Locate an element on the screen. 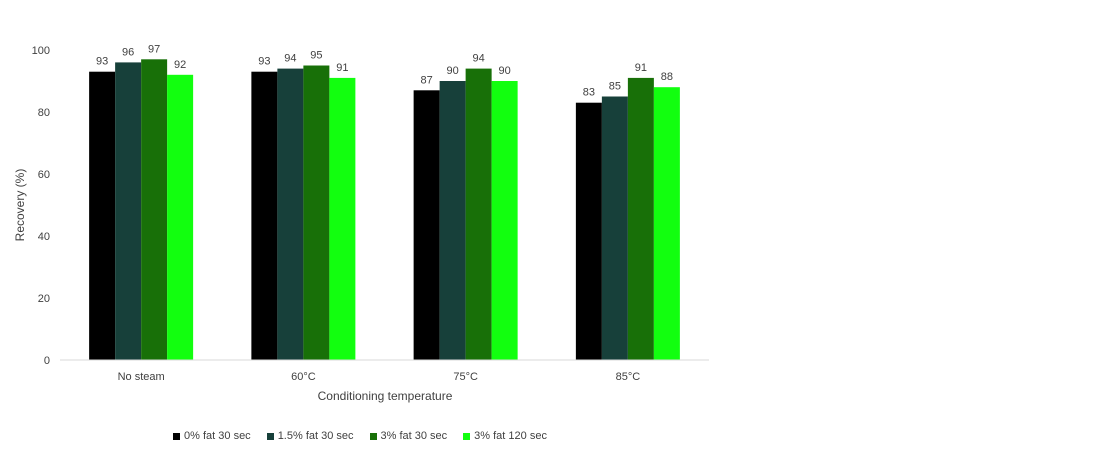 This screenshot has width=1100, height=455. legend-label: 1.5% fat 30 sec is located at coordinates (315, 436).